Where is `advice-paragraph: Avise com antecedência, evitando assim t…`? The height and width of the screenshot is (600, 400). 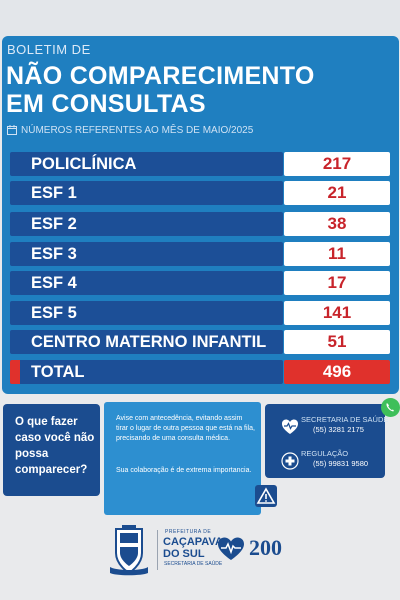
advice-paragraph: Avise com antecedência, evitando assim t… is located at coordinates (185, 428).